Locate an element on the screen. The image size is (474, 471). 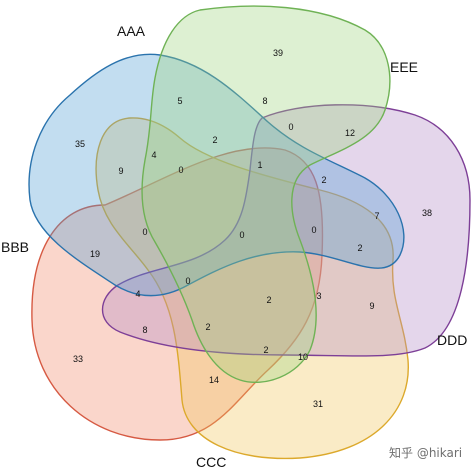
region-count: 1 is located at coordinates (259, 165).